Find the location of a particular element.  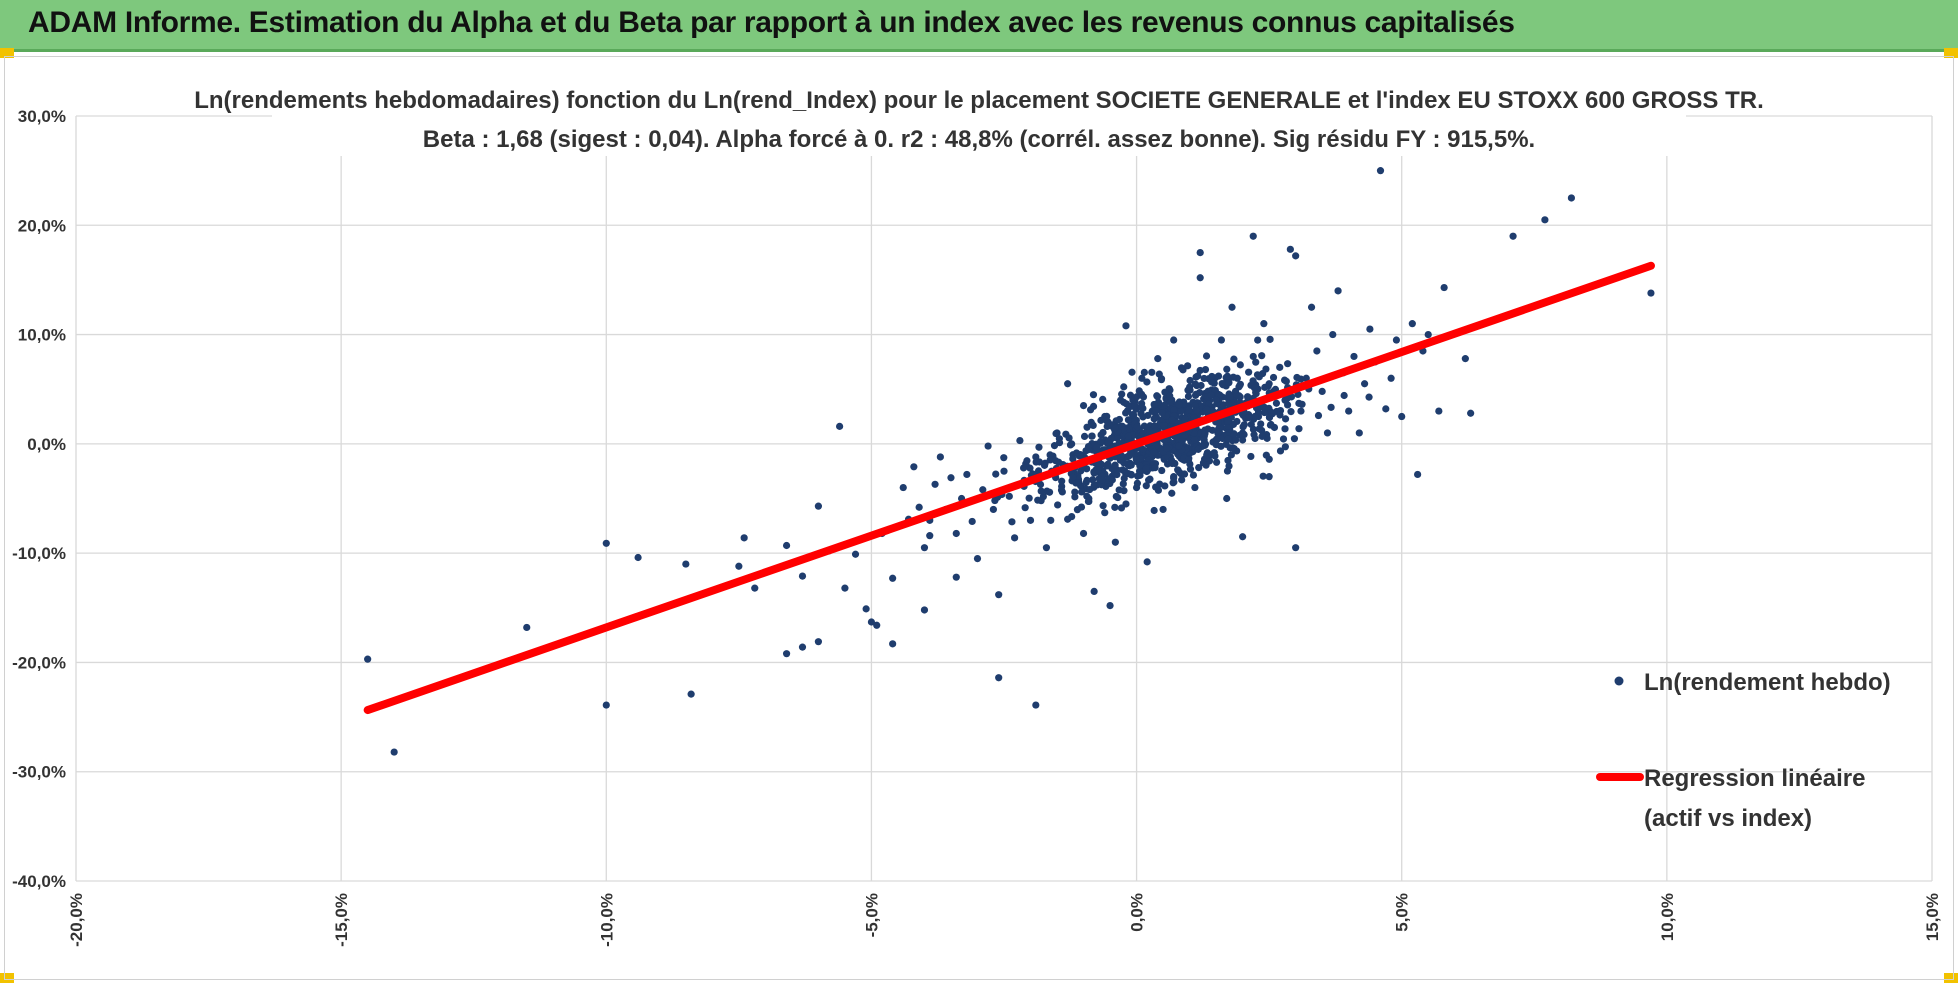

y-tick-label: -20,0% is located at coordinates (39, 662).